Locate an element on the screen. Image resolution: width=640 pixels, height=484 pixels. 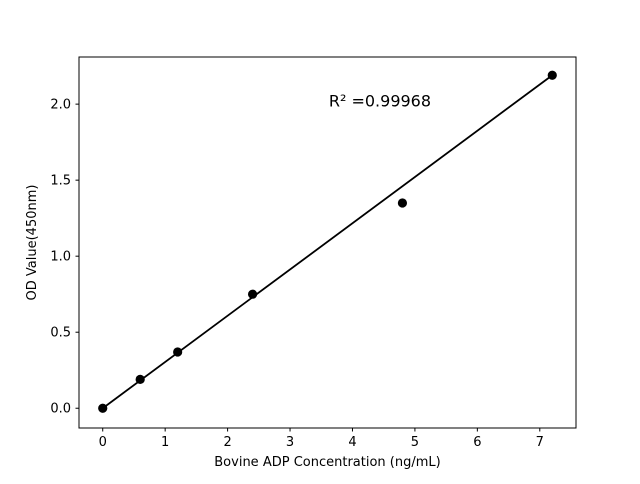
y-tick-label: 0.0 is located at coordinates (60, 409).